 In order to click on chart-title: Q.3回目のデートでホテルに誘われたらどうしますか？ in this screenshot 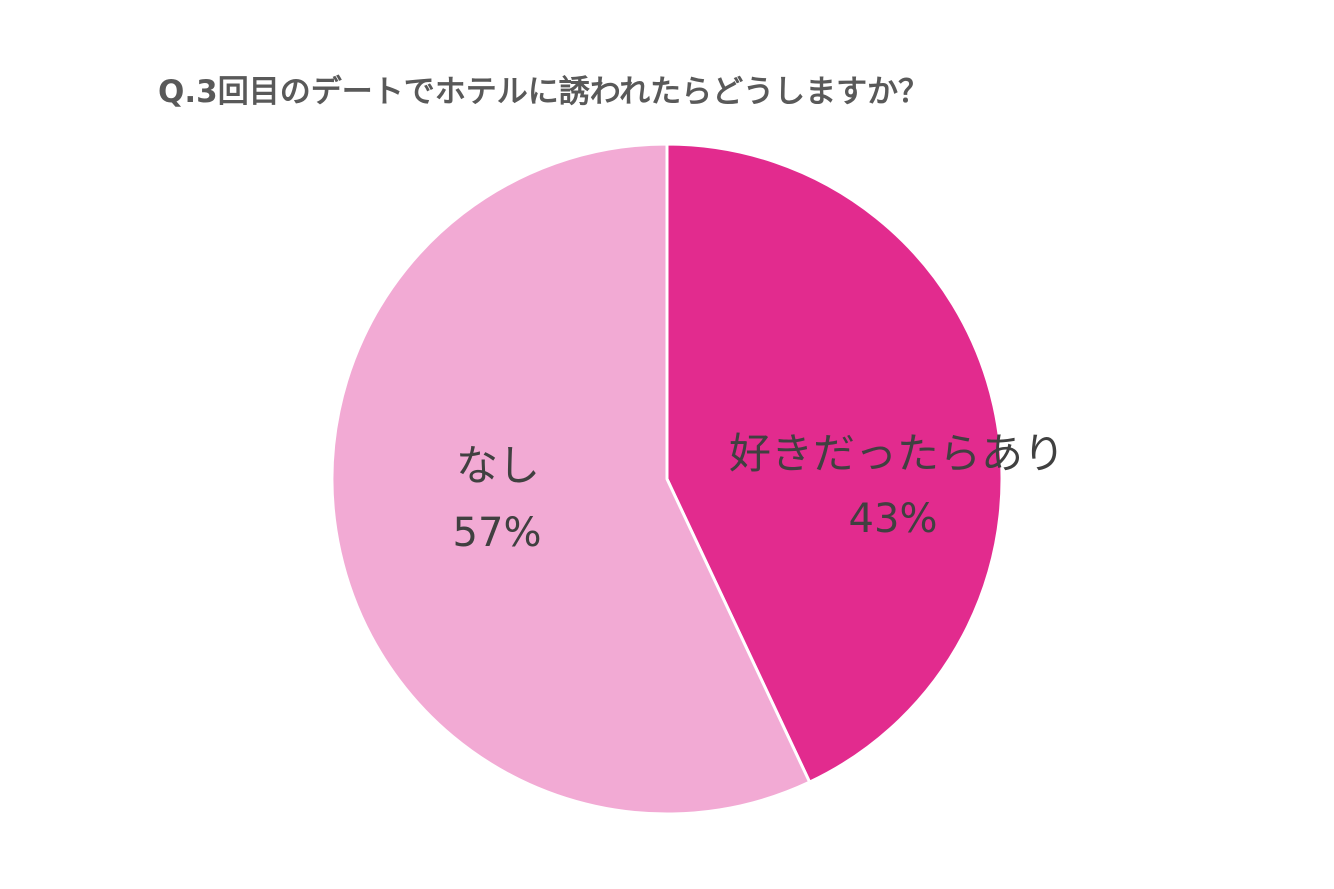, I will do `click(544, 92)`.